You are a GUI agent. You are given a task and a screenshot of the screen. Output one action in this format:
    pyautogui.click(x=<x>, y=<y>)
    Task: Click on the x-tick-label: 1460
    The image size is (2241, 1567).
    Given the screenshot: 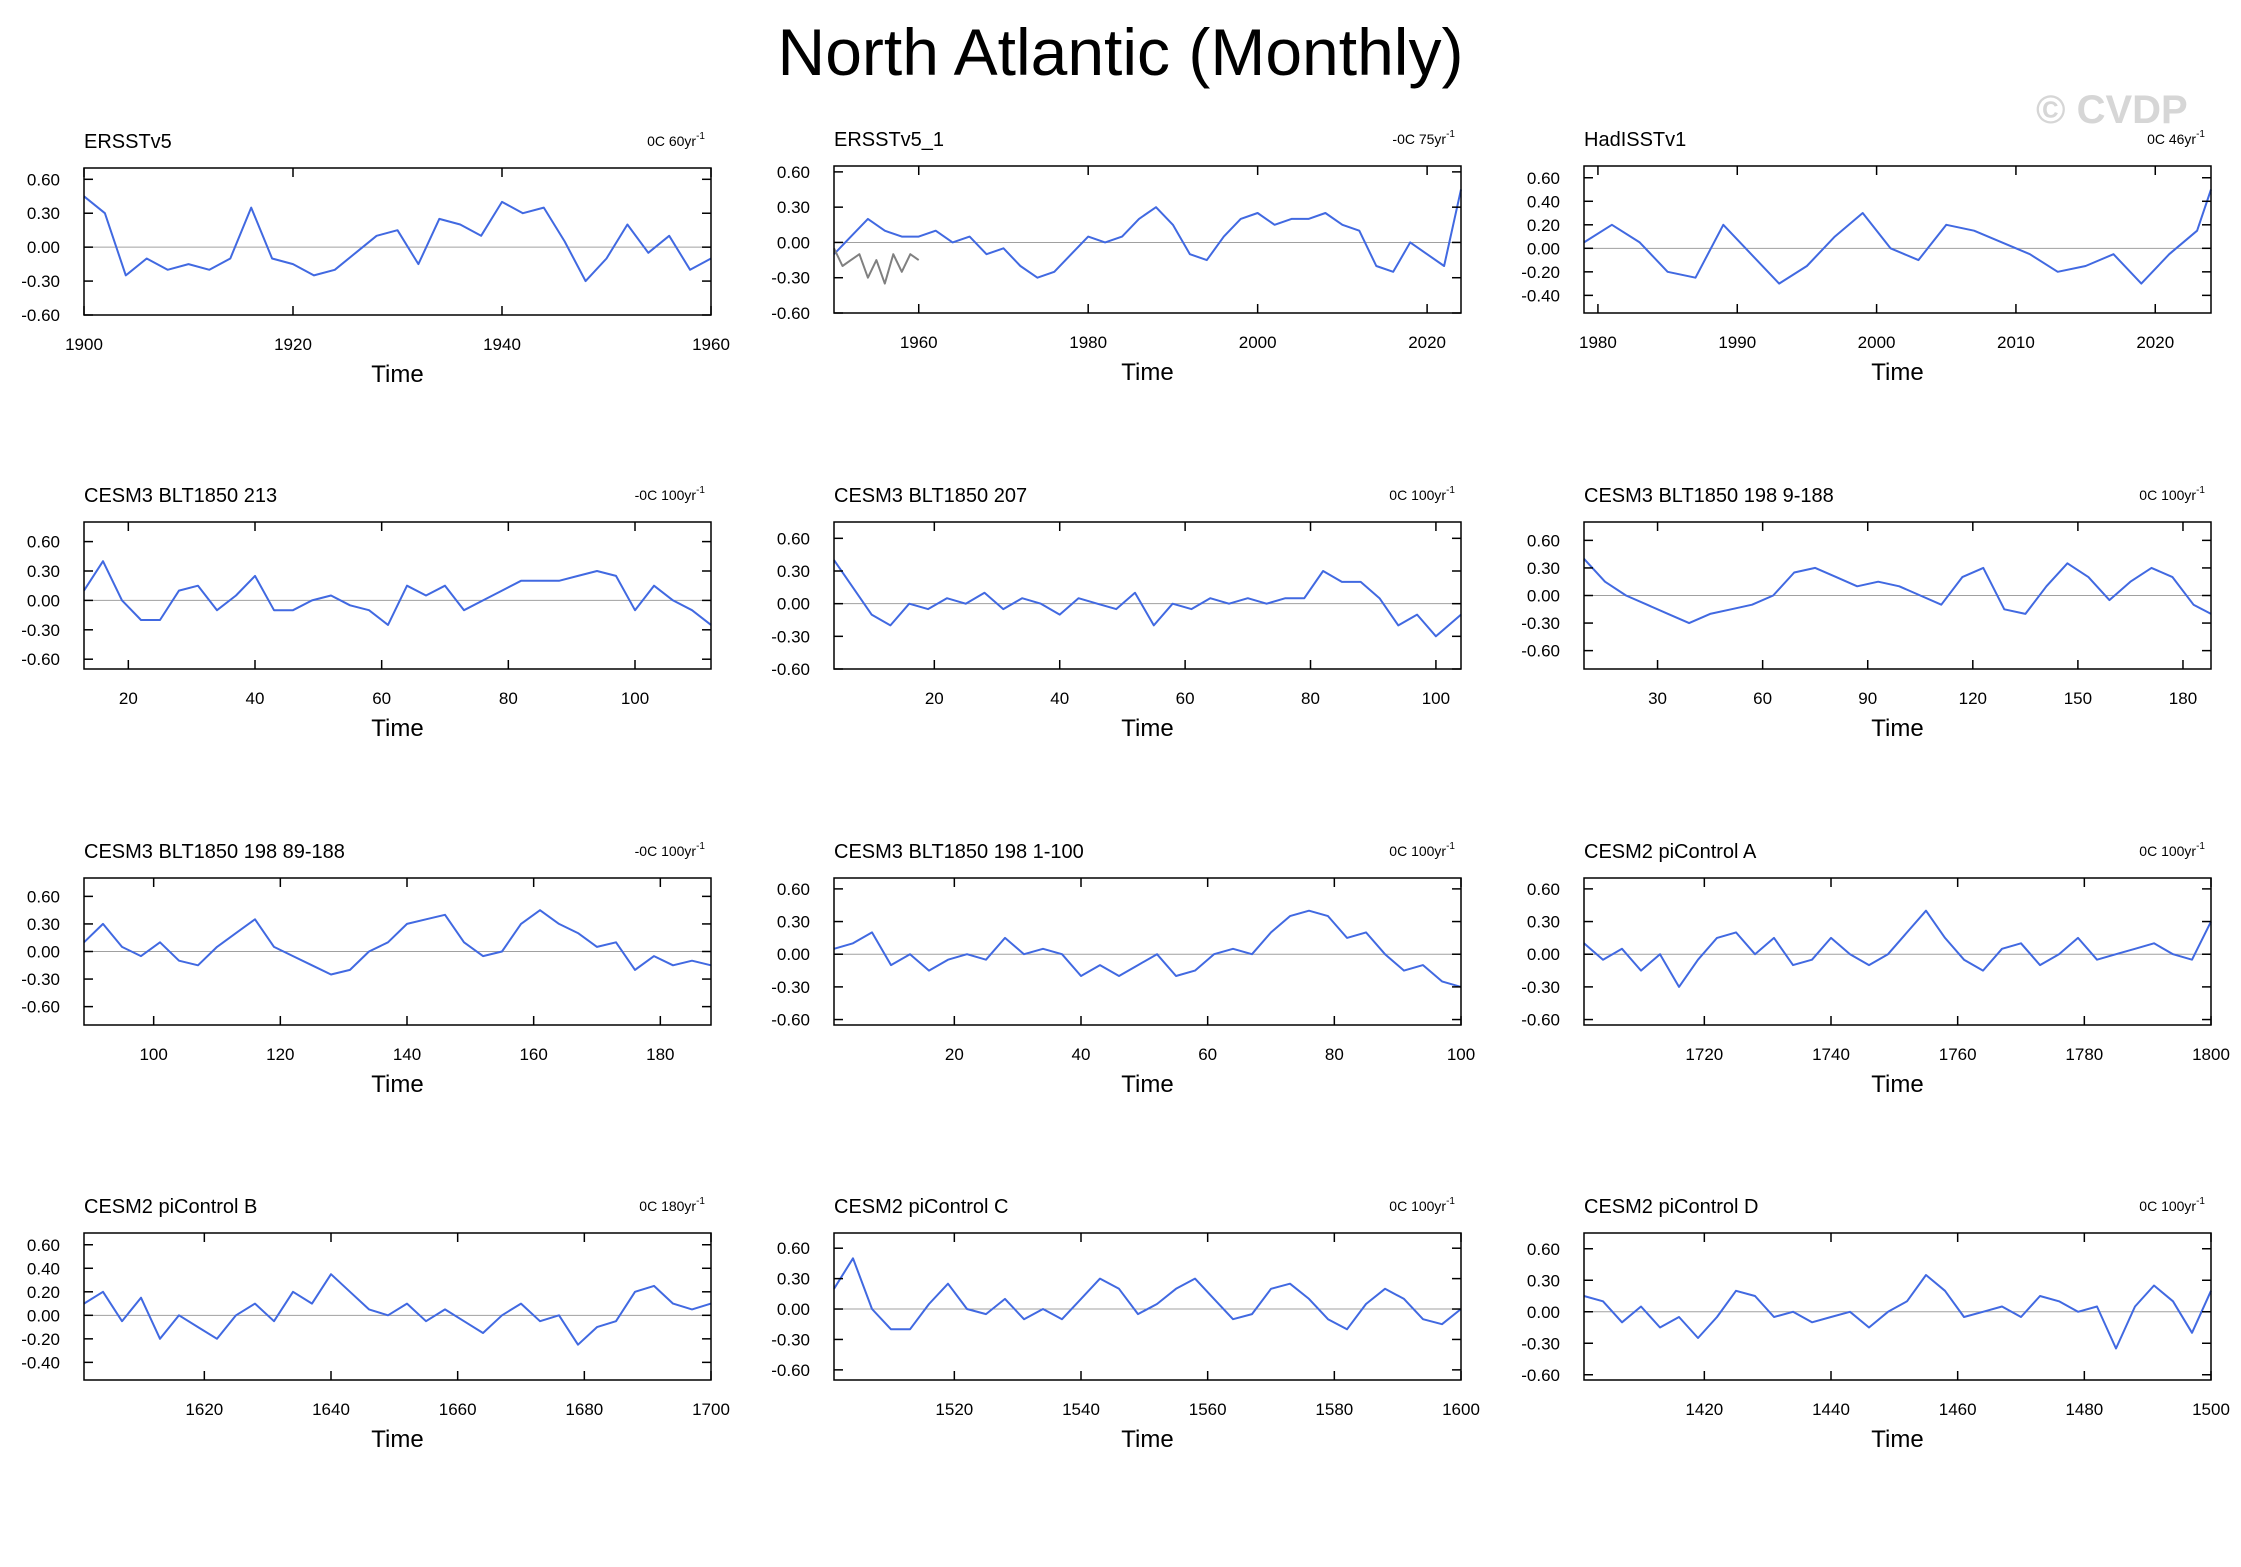 What is the action you would take?
    pyautogui.click(x=1958, y=1409)
    